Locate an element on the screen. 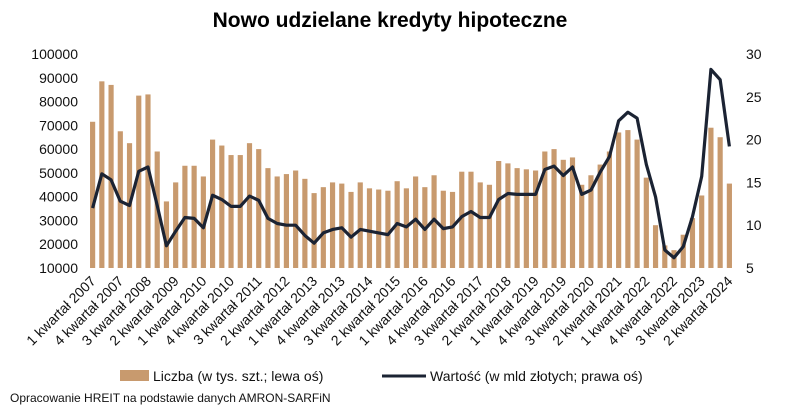 This screenshot has height=412, width=792. right-tick-label: 5 is located at coordinates (750, 268).